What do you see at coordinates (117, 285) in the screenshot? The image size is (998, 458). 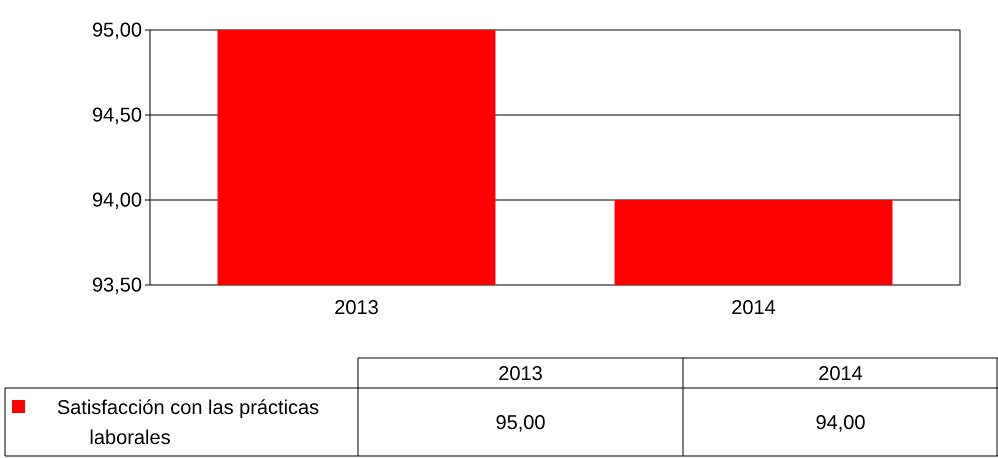 I see `y-tick-label: 93,50` at bounding box center [117, 285].